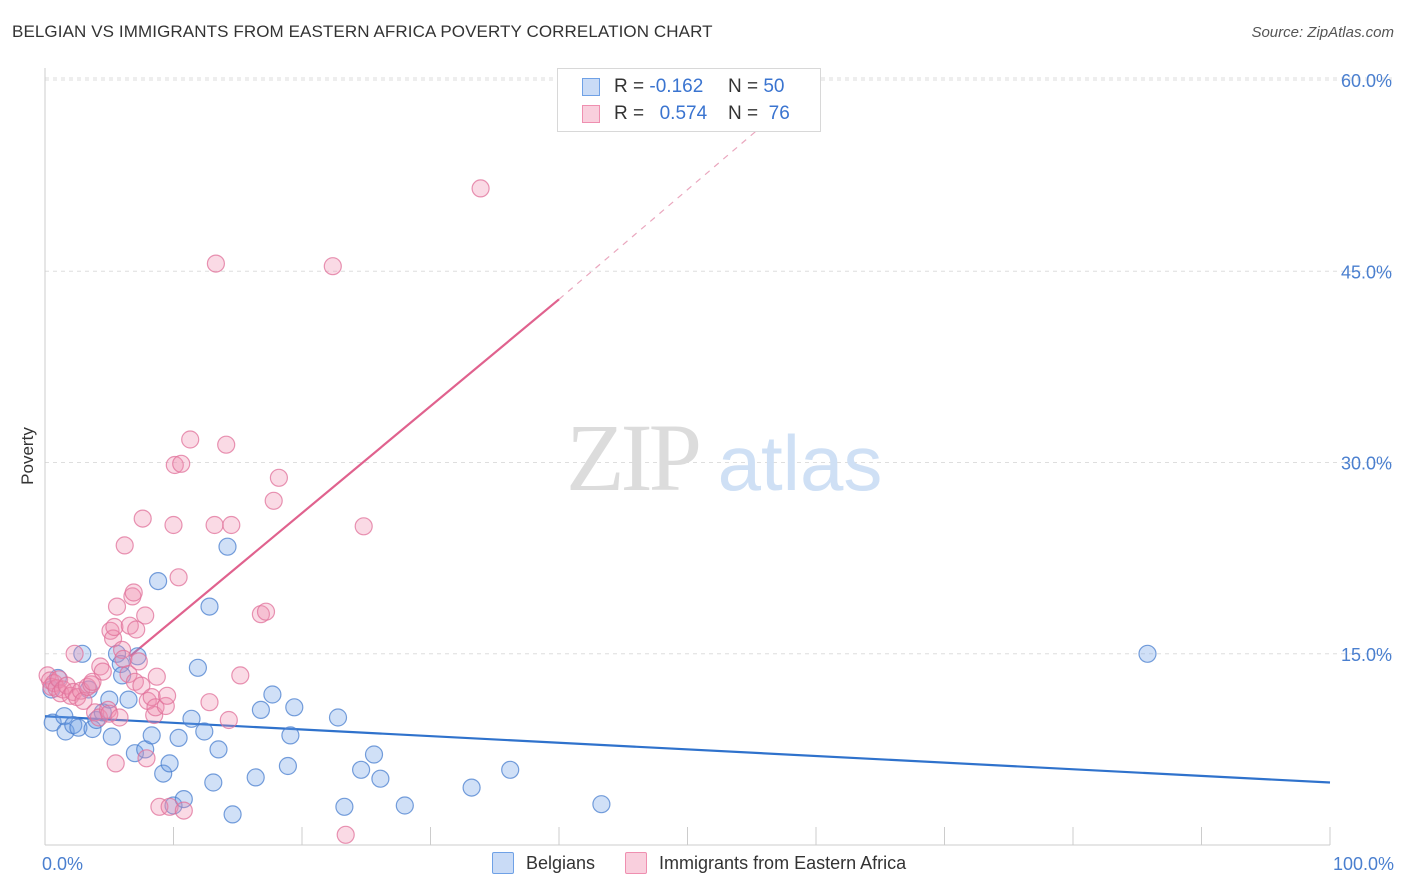 This screenshot has height=892, width=1406. What do you see at coordinates (687, 749) in the screenshot?
I see `trend-line-belgians` at bounding box center [687, 749].